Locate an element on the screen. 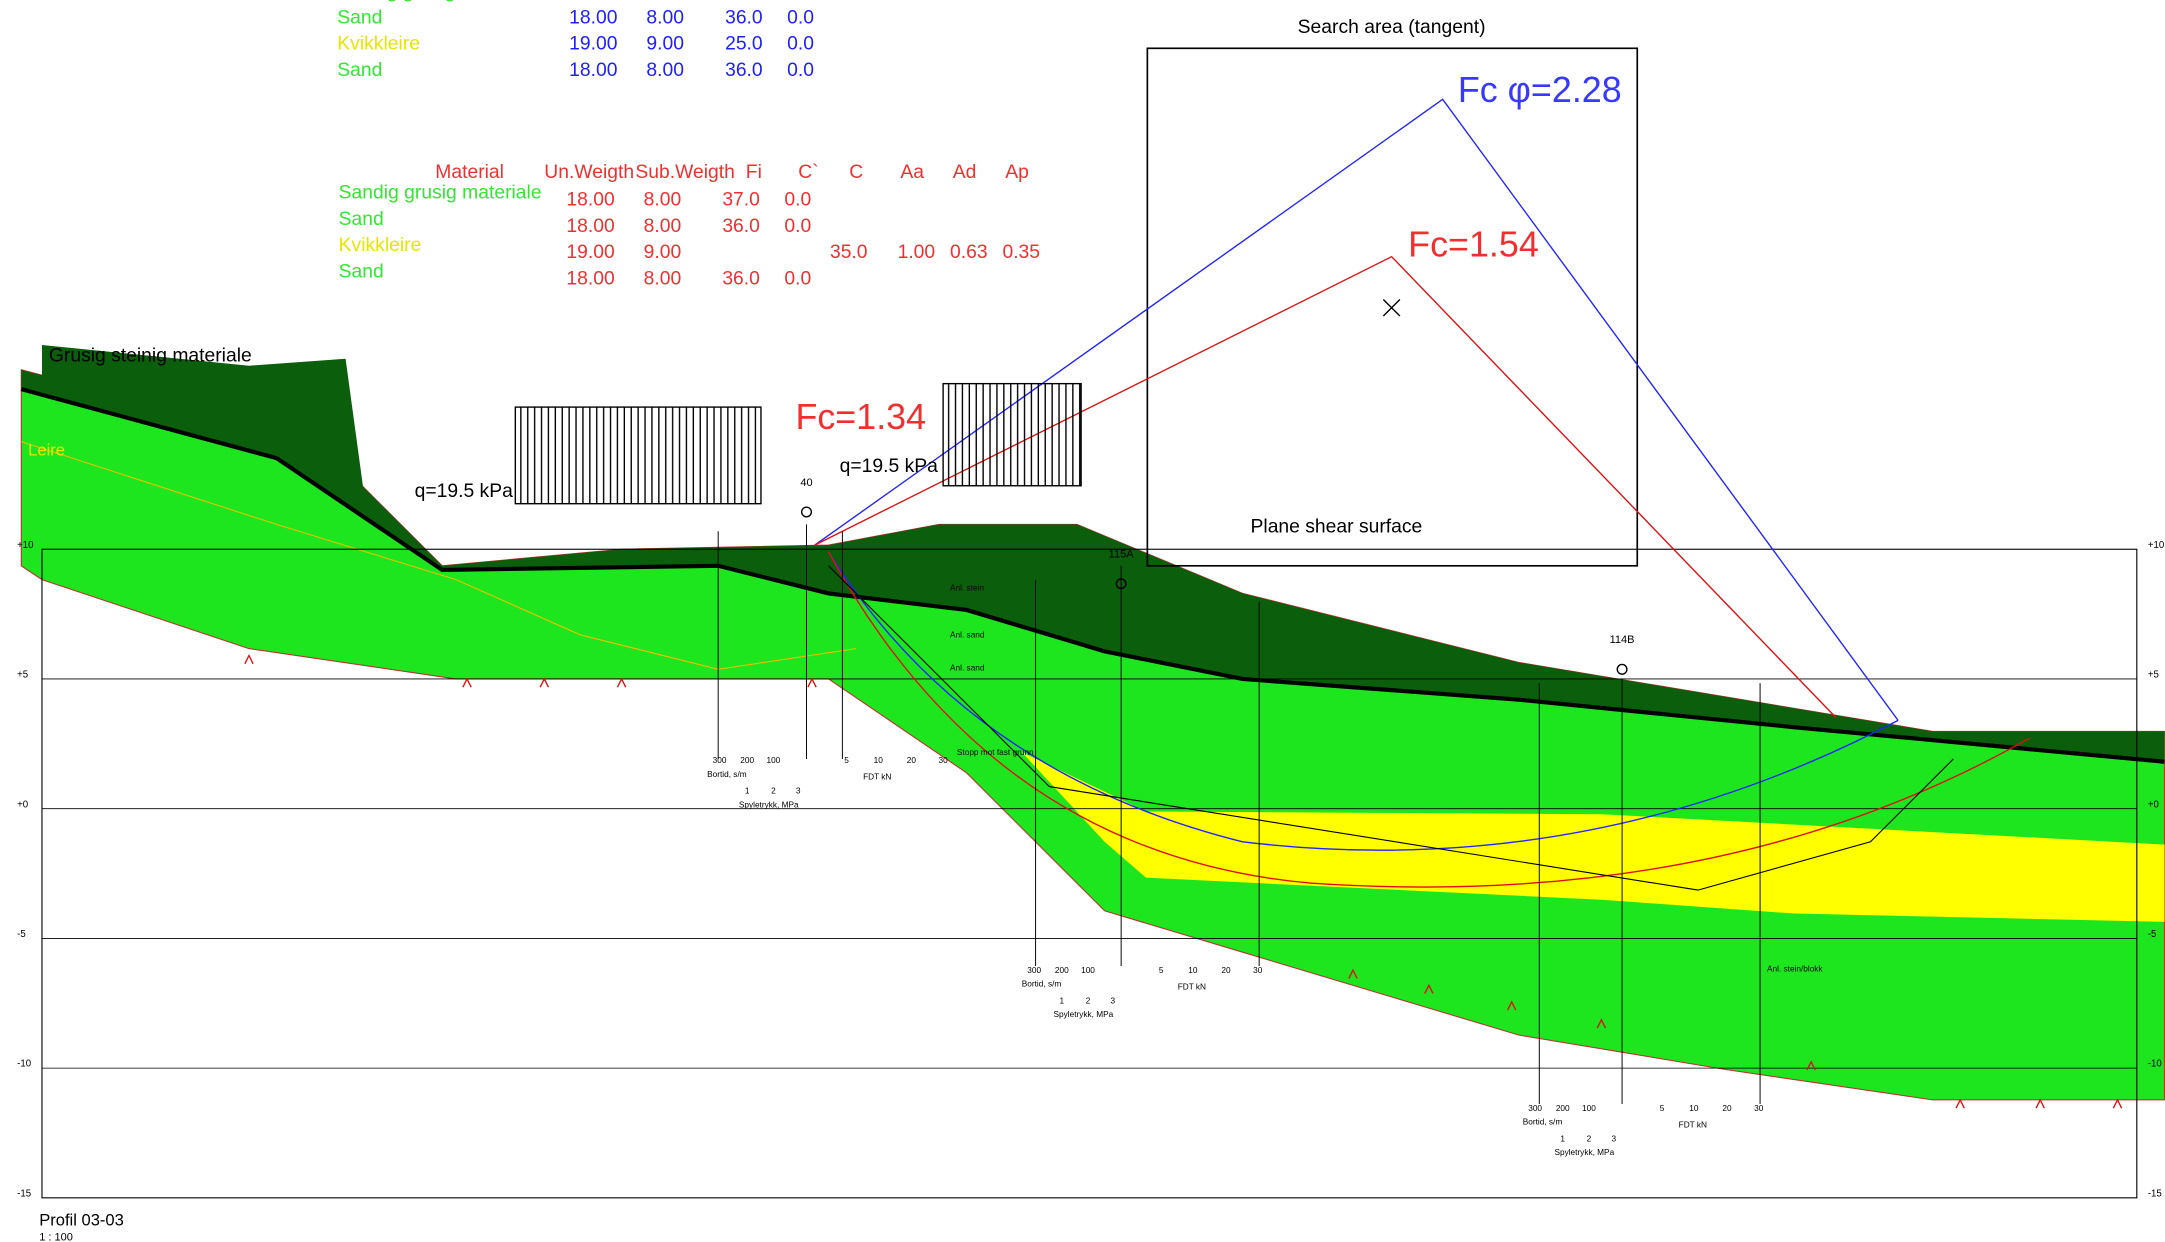 The height and width of the screenshot is (1242, 2165). scale-label: Bortid, s/m is located at coordinates (1543, 1122).